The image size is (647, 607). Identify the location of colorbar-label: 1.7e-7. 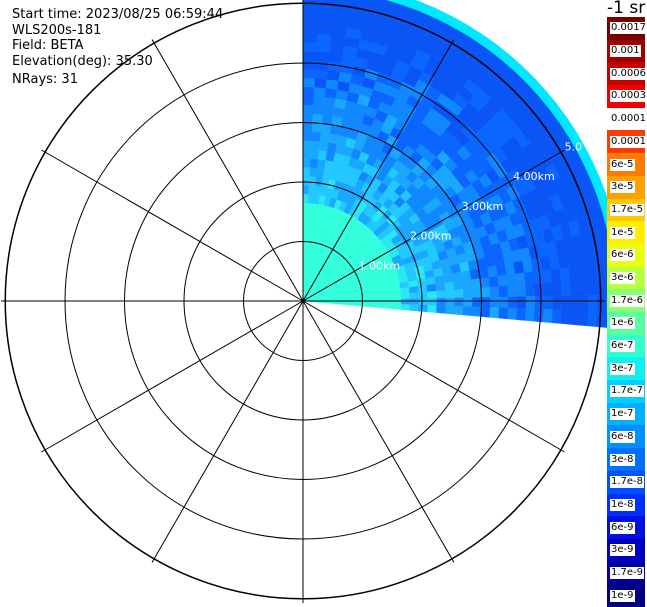
(627, 391).